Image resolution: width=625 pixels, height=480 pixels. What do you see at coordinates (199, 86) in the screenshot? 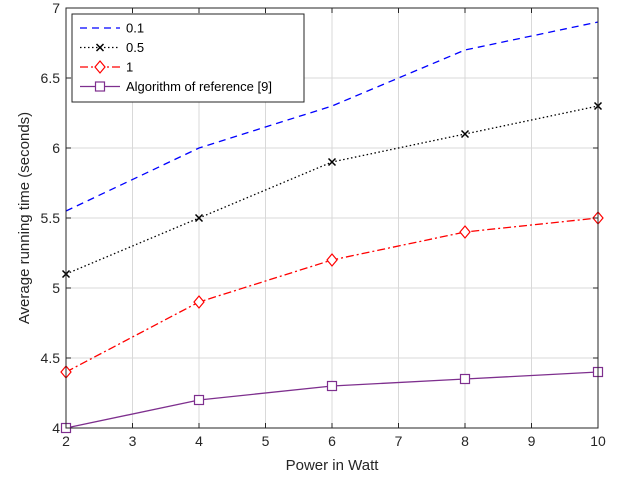
I see `legend-label: Algorithm of reference [9]` at bounding box center [199, 86].